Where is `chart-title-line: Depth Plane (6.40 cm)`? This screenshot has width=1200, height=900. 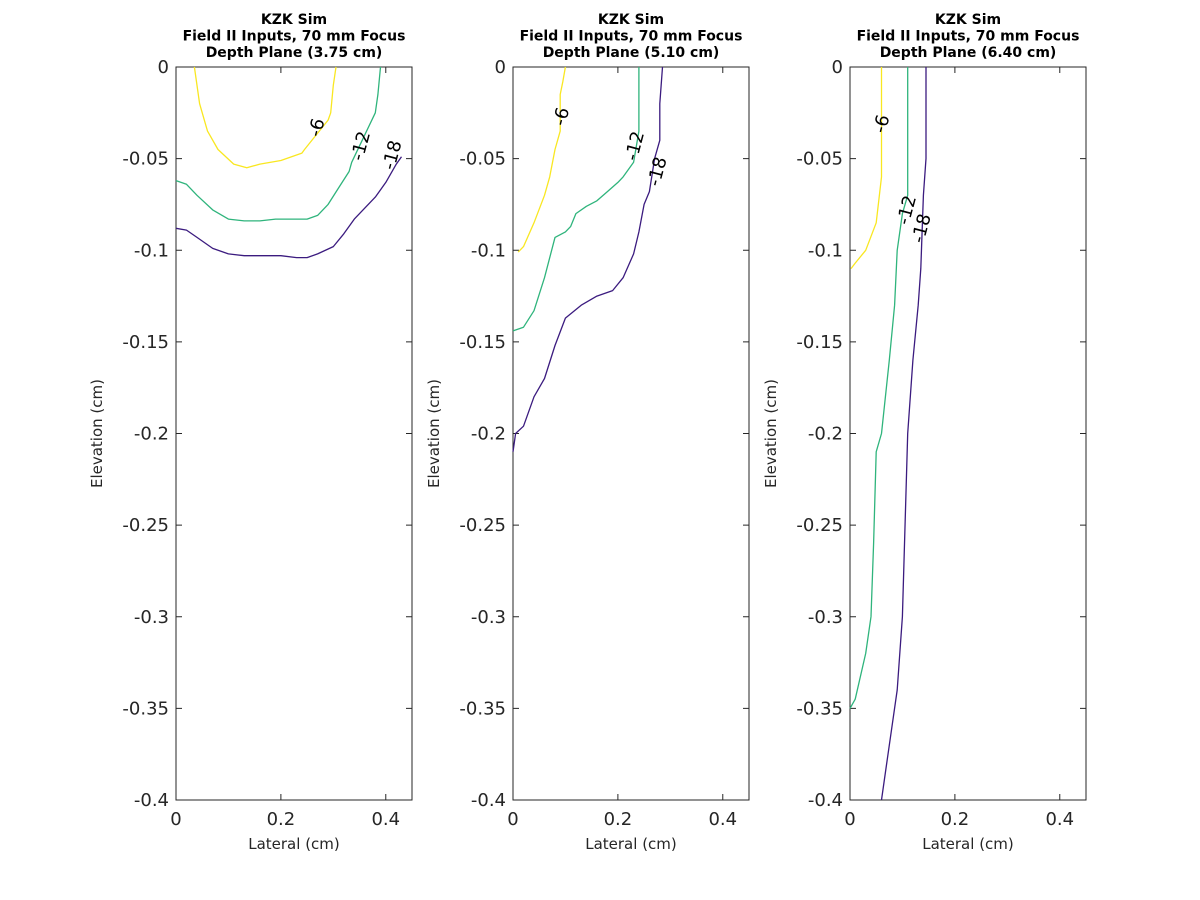
chart-title-line: Depth Plane (6.40 cm) is located at coordinates (968, 53).